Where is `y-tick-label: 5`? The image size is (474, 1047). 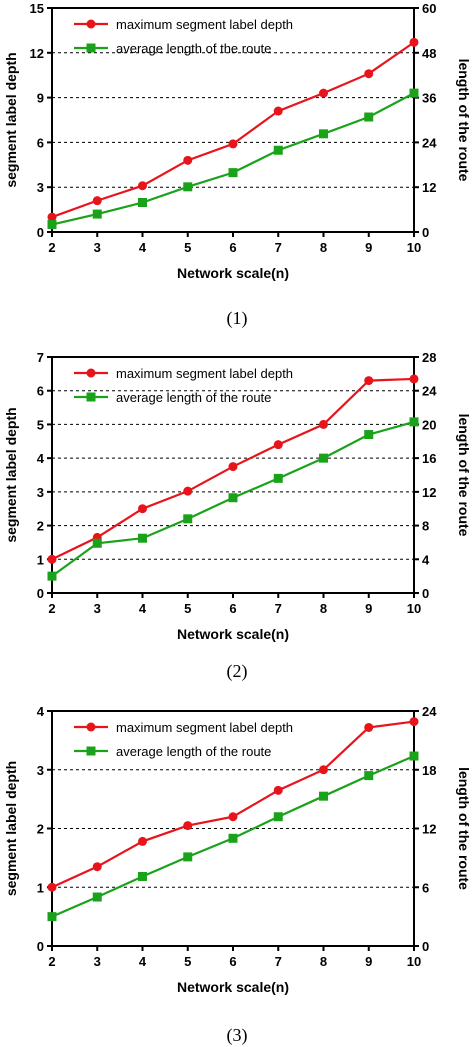 y-tick-label: 5 is located at coordinates (40, 424).